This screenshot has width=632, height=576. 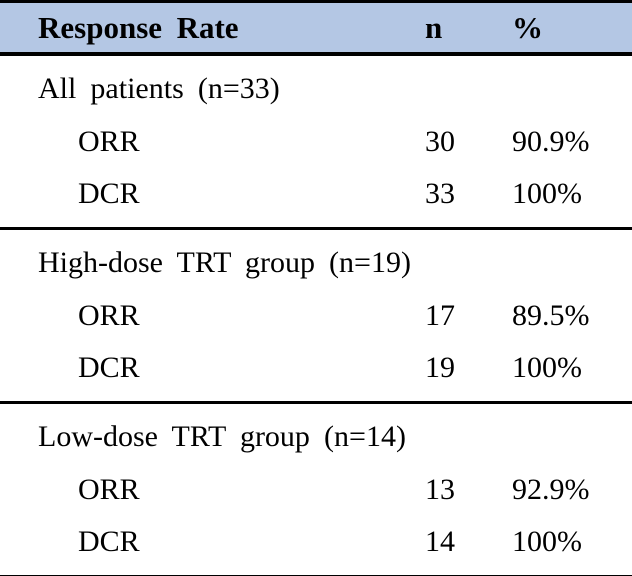 I want to click on table-row-dcr: DCR 14 100%, so click(x=316, y=546).